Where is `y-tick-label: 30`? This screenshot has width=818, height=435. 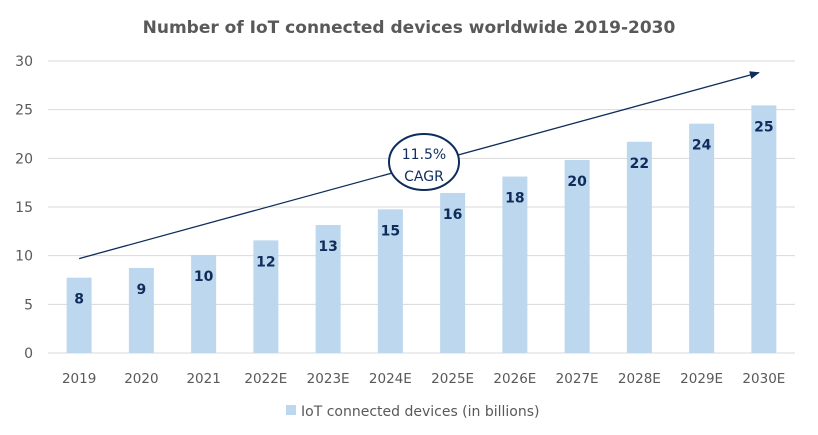
y-tick-label: 30 is located at coordinates (24, 62).